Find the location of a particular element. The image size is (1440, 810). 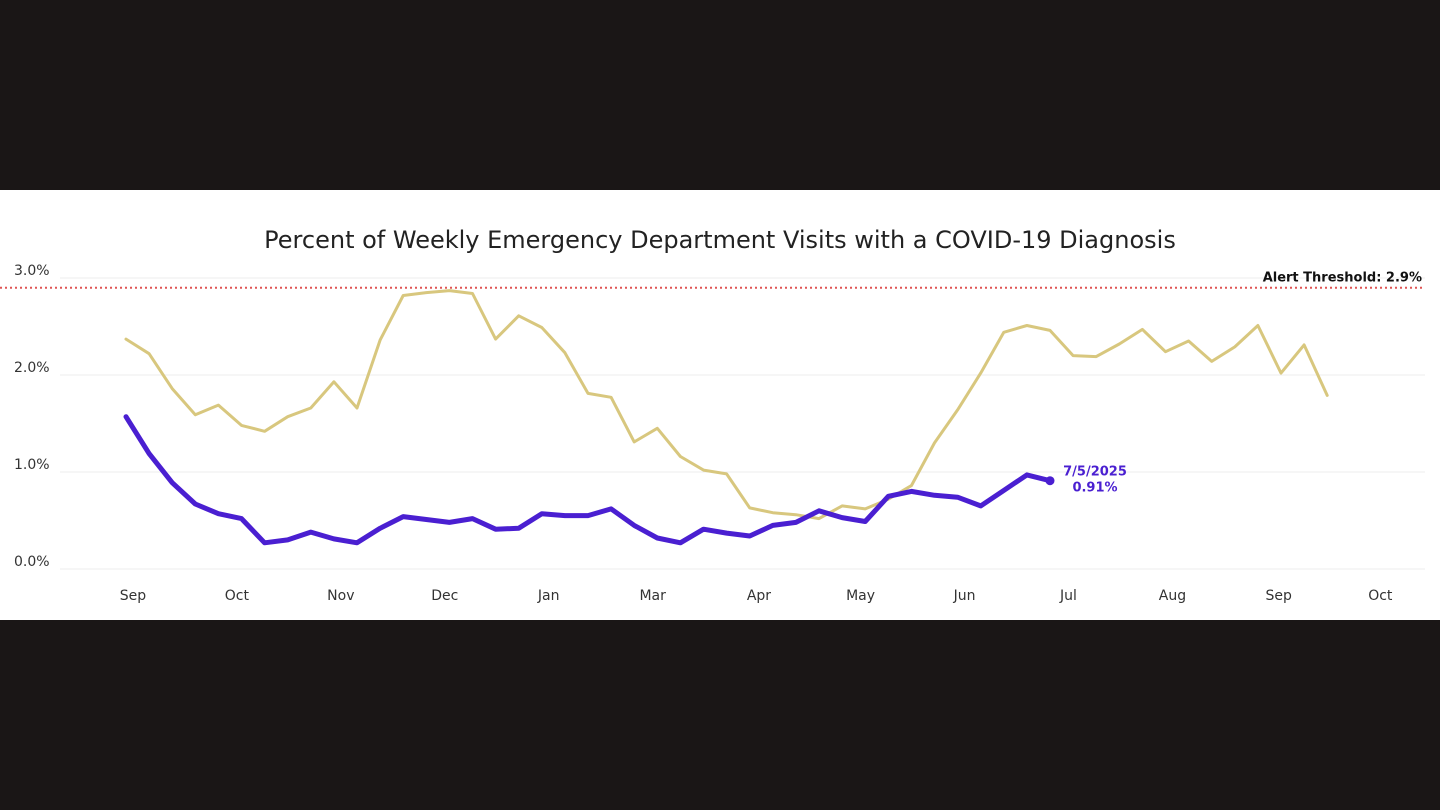

x-tick-label-4: Jan is located at coordinates (548, 596).